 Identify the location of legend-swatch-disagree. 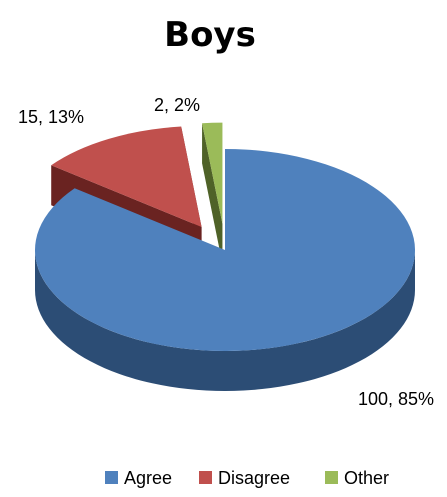
(205, 477).